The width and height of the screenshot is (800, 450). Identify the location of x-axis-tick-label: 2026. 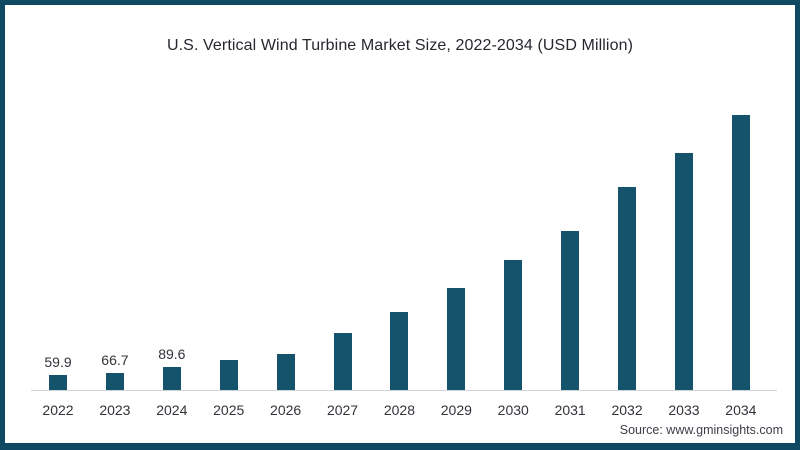
(286, 410).